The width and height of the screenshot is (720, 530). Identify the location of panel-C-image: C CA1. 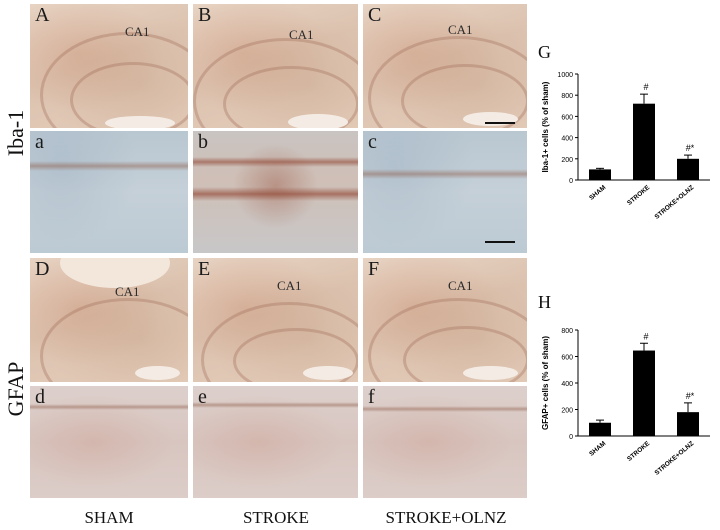
(445, 66).